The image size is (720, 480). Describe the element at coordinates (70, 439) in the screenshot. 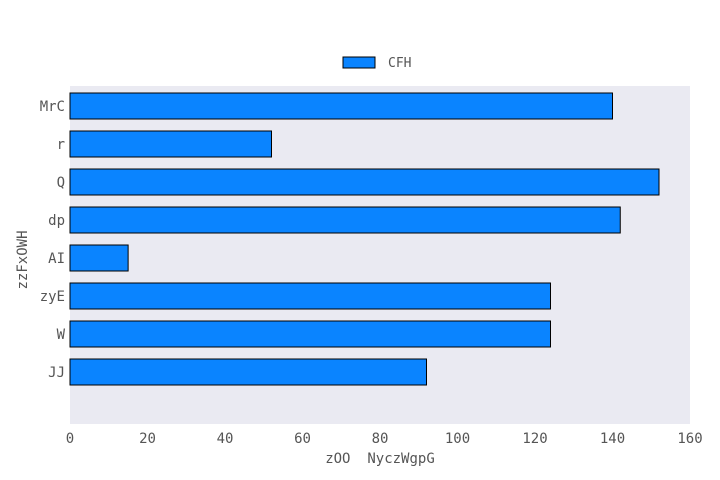

I see `x-tick-label-0: 0` at that location.